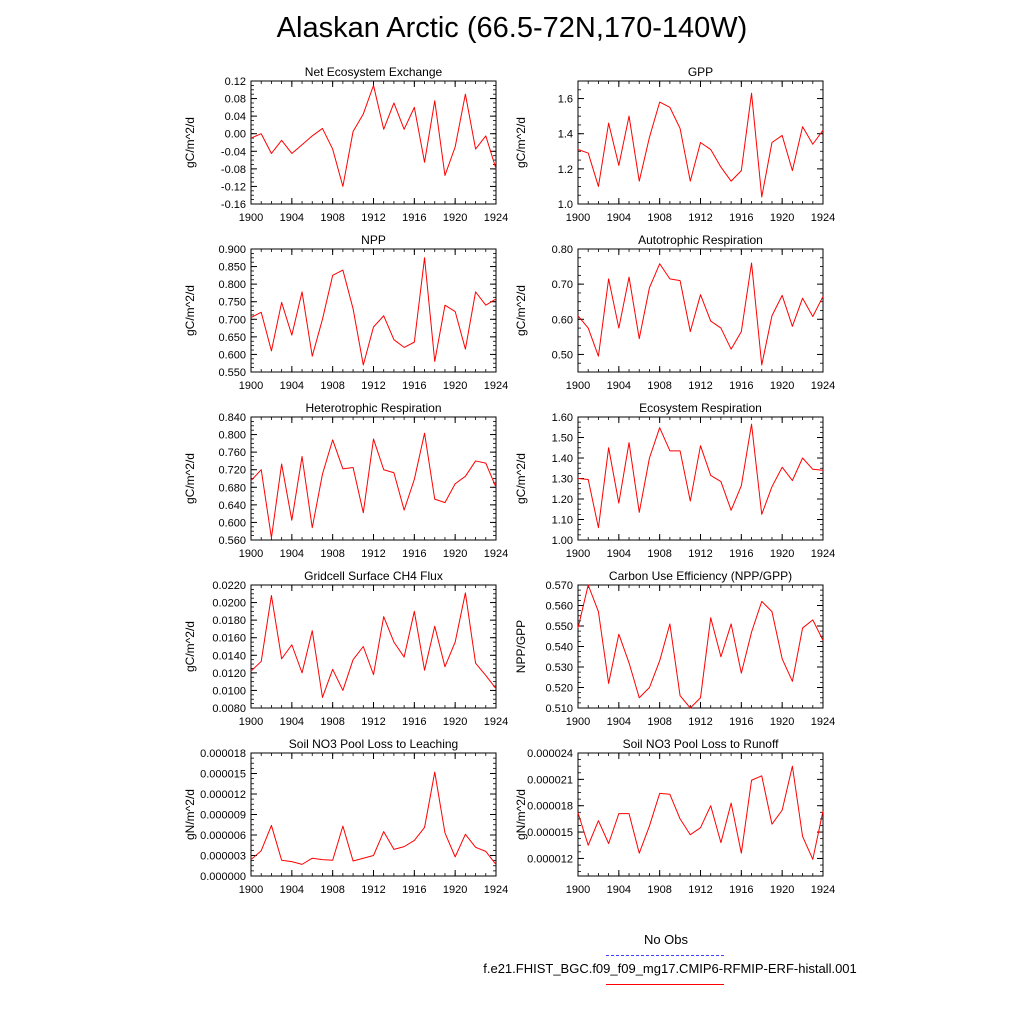  I want to click on y-tick-label: 0.04, so click(235, 117).